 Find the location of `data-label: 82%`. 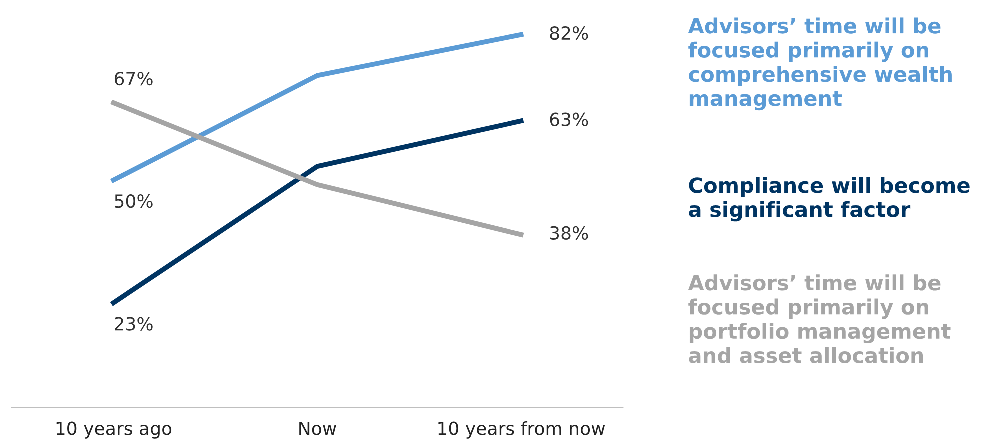

data-label: 82% is located at coordinates (569, 33).